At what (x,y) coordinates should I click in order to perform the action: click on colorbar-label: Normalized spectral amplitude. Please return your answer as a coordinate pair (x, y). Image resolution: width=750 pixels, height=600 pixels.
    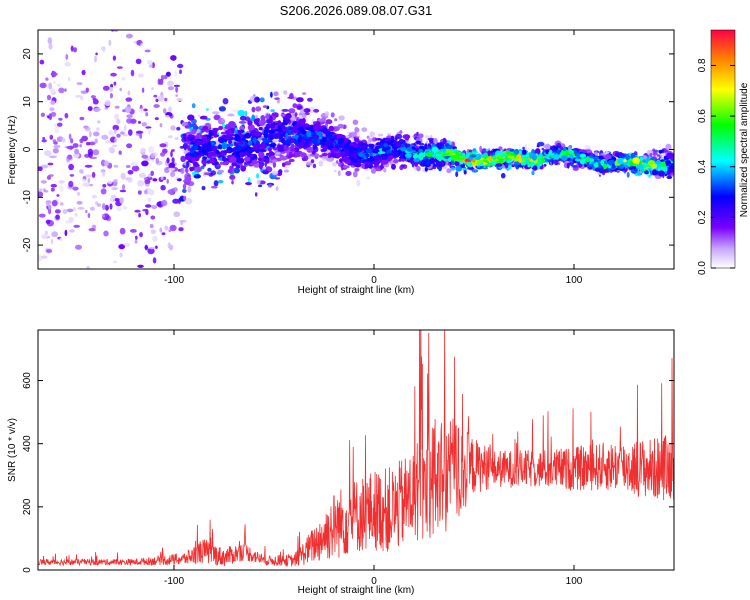
    Looking at the image, I should click on (744, 149).